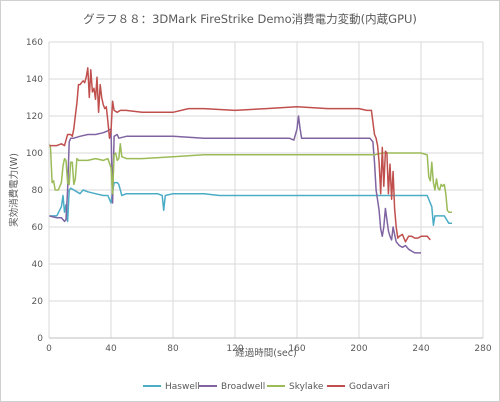  Describe the element at coordinates (265, 353) in the screenshot. I see `x-axis-title: 経過時間(sec)` at that location.